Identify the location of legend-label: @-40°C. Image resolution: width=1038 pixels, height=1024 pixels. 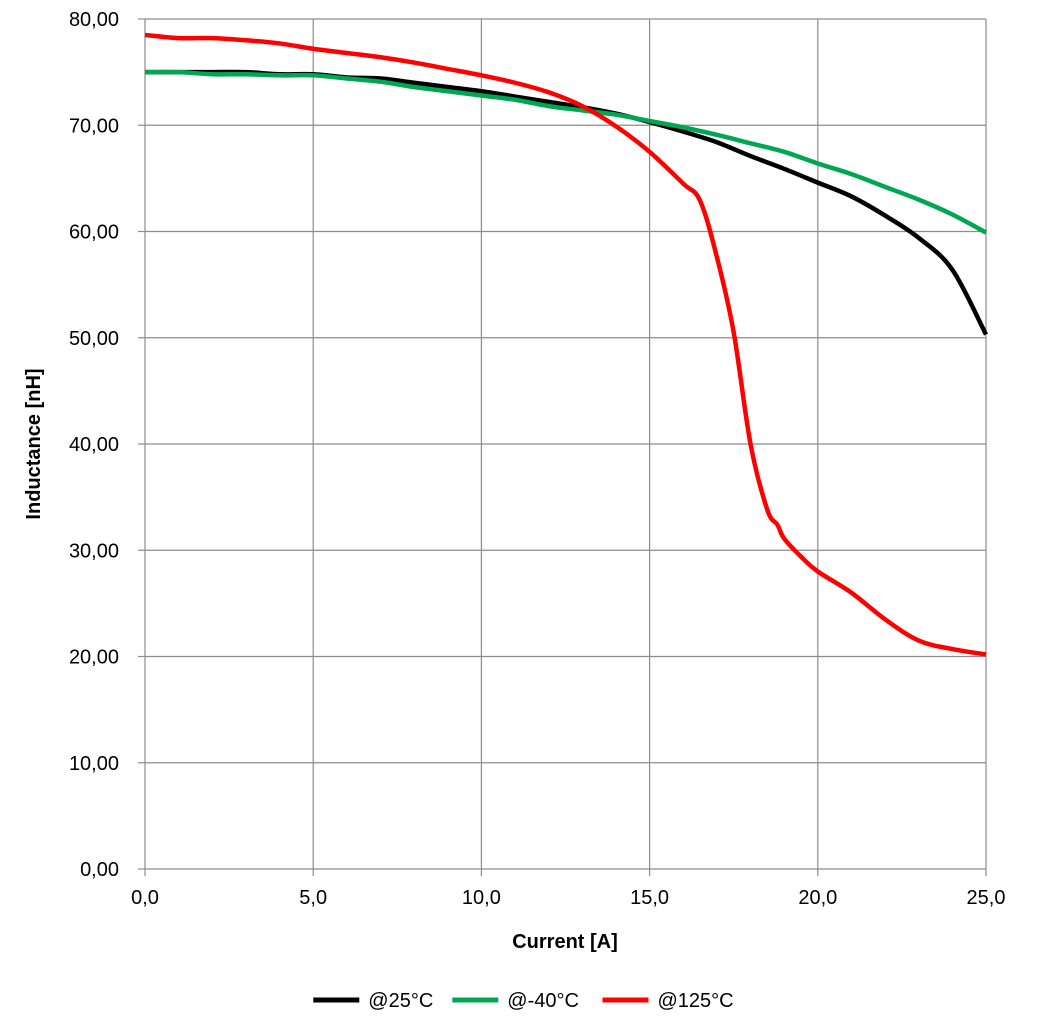
(543, 1001).